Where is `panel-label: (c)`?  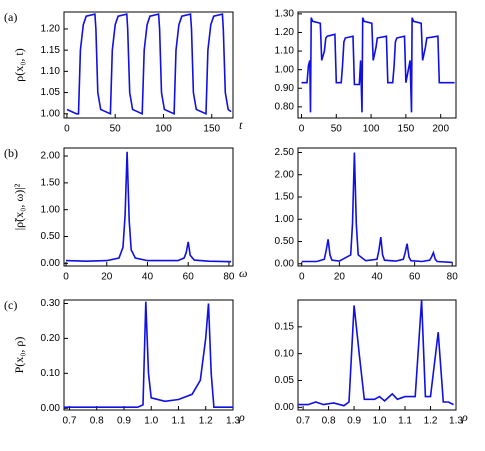 panel-label: (c) is located at coordinates (10, 305).